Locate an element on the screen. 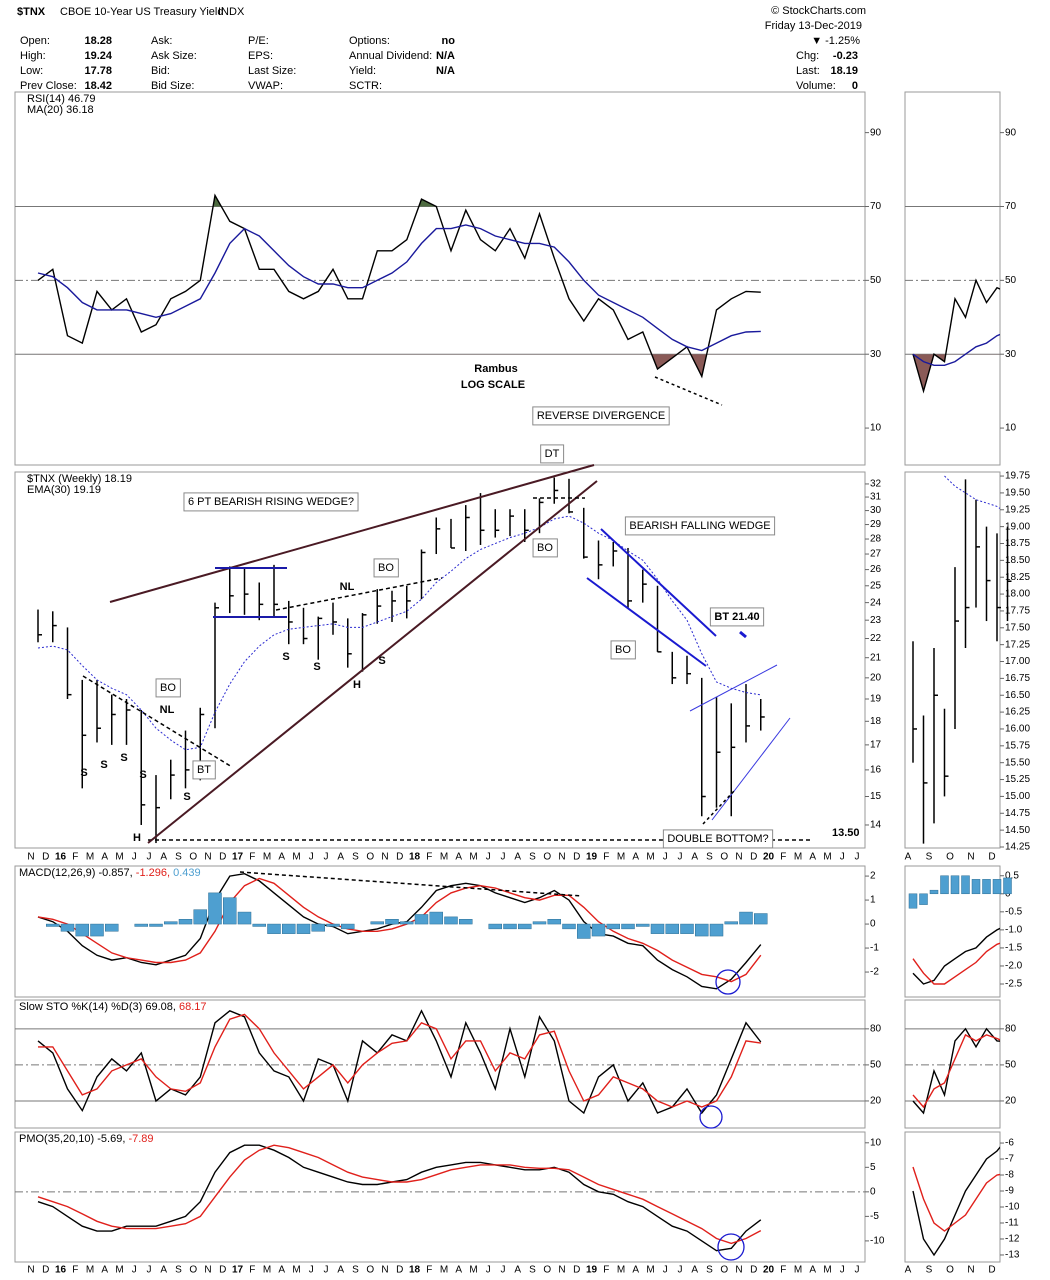 Image resolution: width=1050 pixels, height=1280 pixels. x-tick-label: 16 is located at coordinates (61, 857).